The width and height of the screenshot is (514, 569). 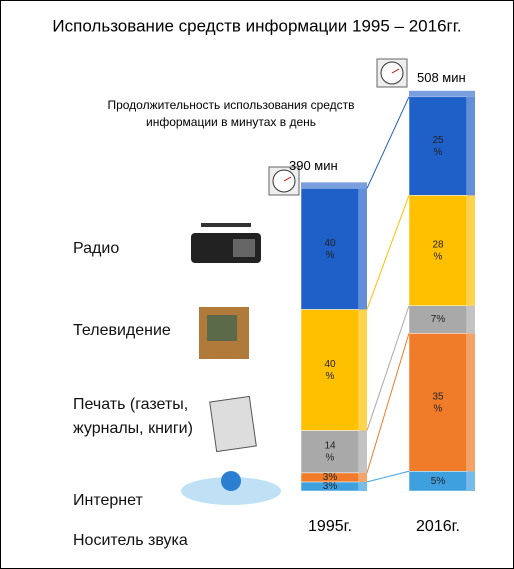 I want to click on series-label: Телевидение, so click(x=122, y=330).